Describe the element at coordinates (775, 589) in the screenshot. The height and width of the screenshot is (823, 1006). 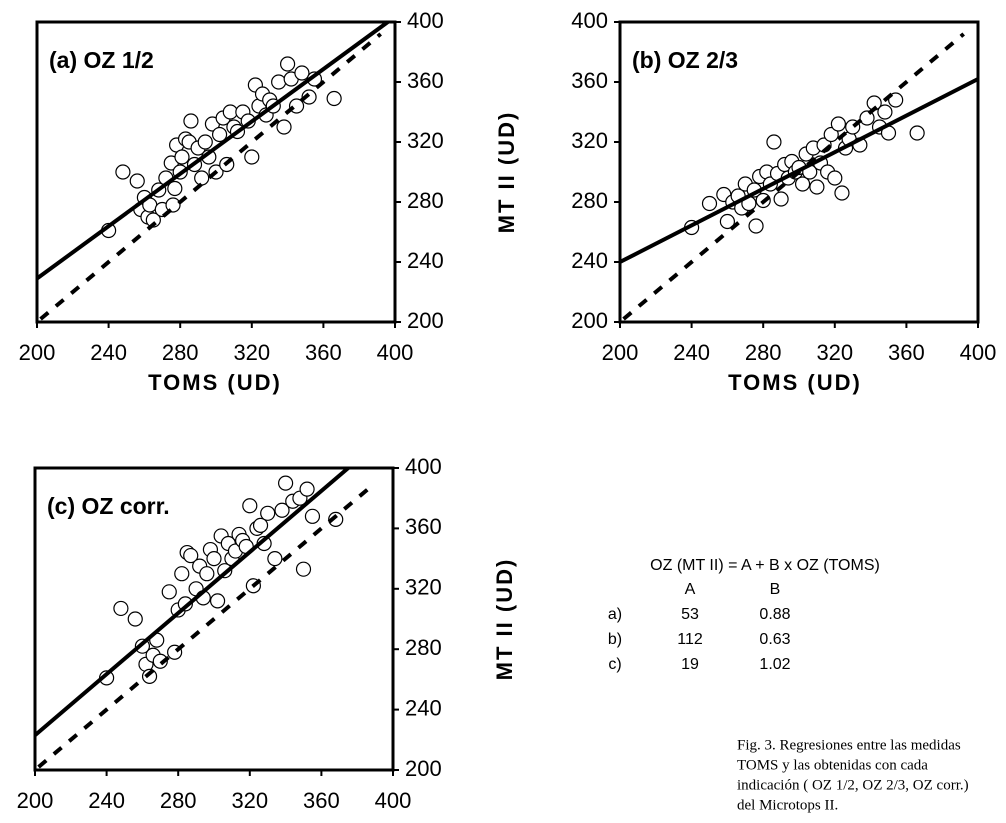
I see `table-header: B` at that location.